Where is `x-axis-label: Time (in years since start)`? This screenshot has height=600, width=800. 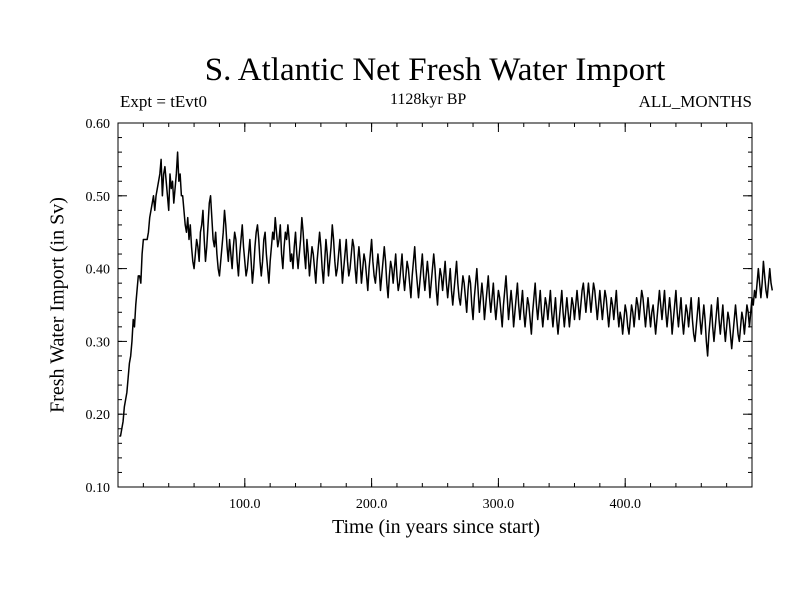
x-axis-label: Time (in years since start) is located at coordinates (436, 527).